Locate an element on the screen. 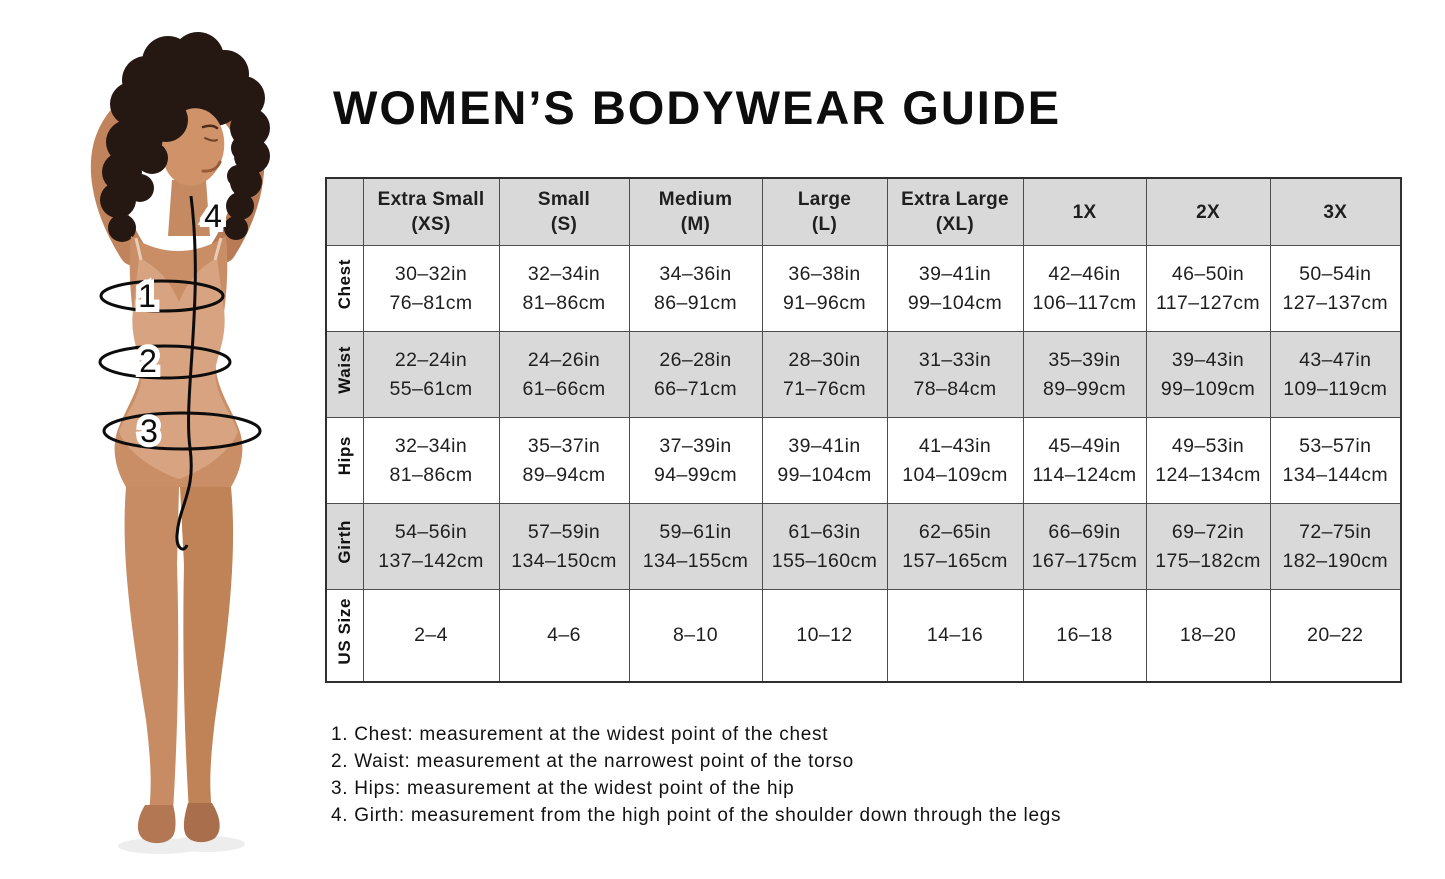 Image resolution: width=1445 pixels, height=879 pixels. size-cell: 39–43in 99–109cm is located at coordinates (1208, 374).